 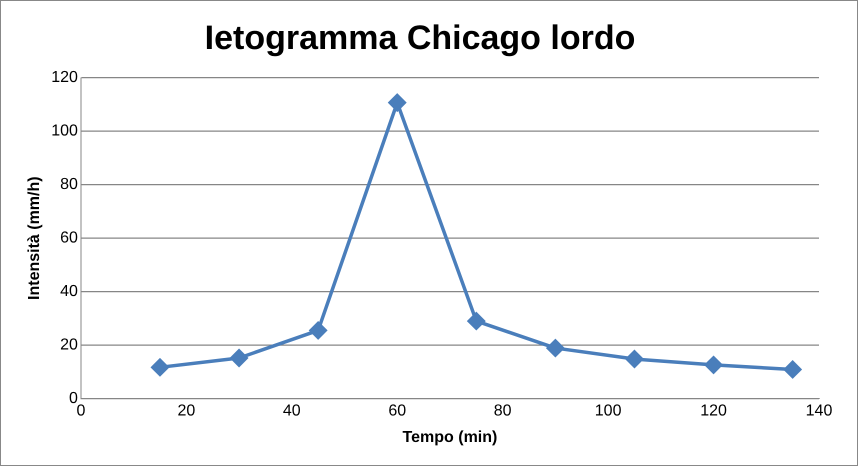 What do you see at coordinates (69, 345) in the screenshot?
I see `y-tick-label: 20` at bounding box center [69, 345].